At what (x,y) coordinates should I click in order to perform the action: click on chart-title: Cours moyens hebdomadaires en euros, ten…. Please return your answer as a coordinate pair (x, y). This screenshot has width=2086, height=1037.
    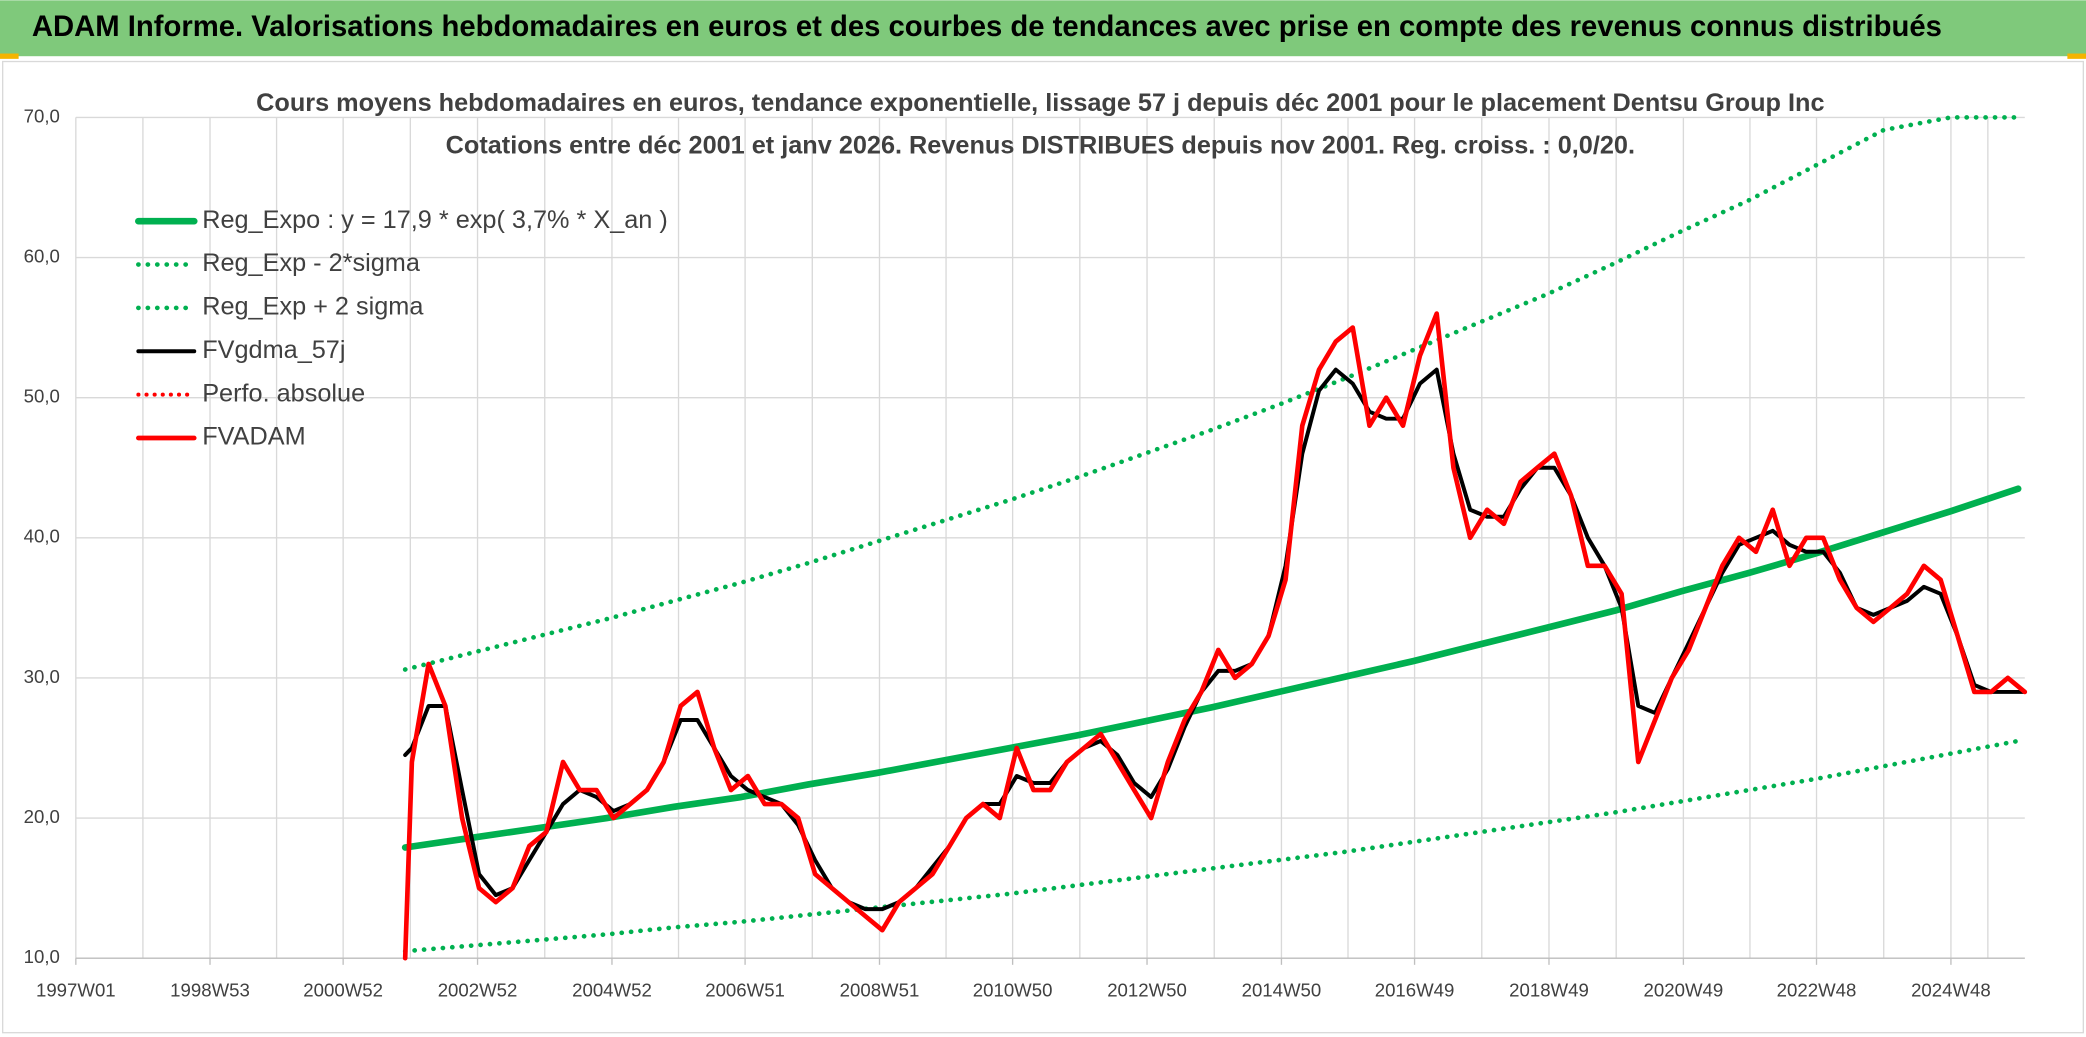
    Looking at the image, I should click on (1040, 103).